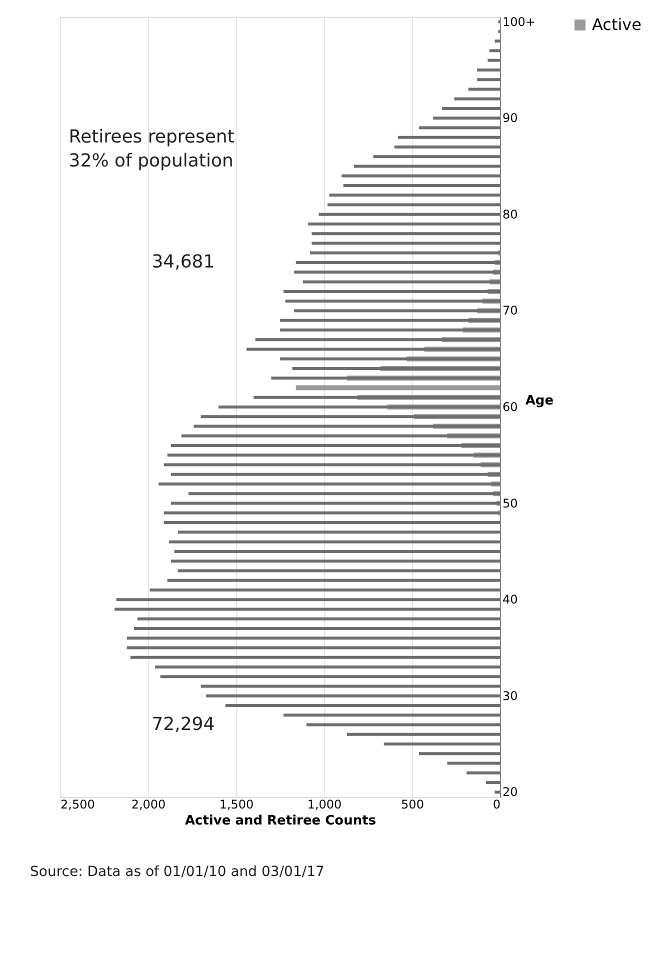 This screenshot has height=972, width=669. I want to click on x-tick-label: 1,500, so click(236, 805).